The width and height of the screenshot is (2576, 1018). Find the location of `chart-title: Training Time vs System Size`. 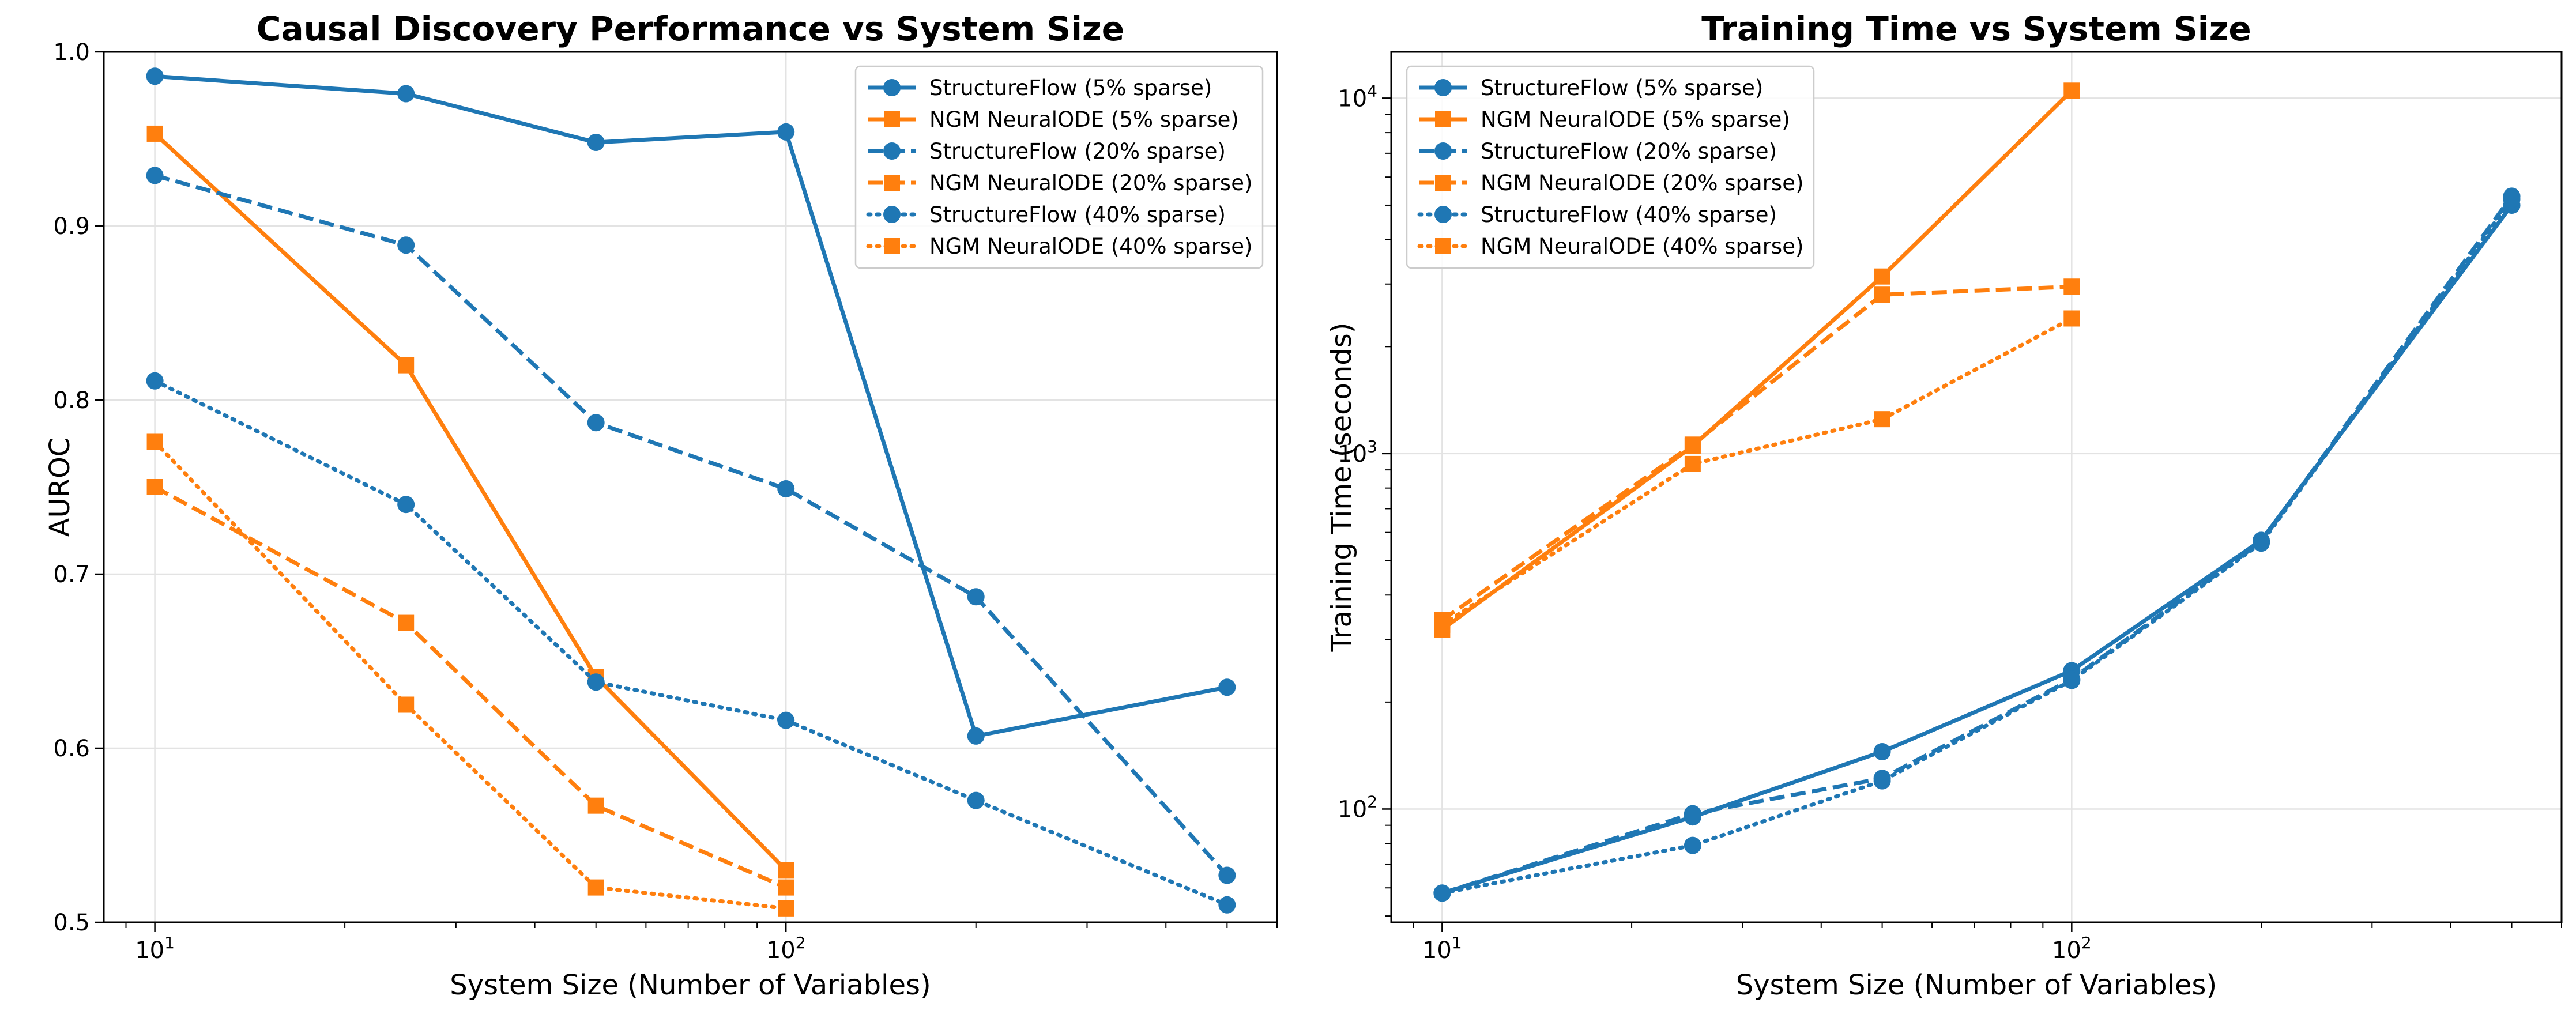

chart-title: Training Time vs System Size is located at coordinates (1976, 28).